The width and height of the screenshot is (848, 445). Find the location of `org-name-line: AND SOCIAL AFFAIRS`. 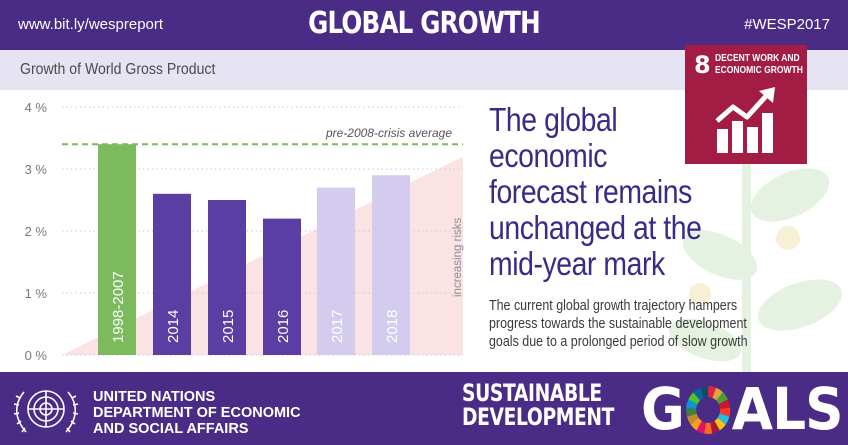

org-name-line: AND SOCIAL AFFAIRS is located at coordinates (171, 429).